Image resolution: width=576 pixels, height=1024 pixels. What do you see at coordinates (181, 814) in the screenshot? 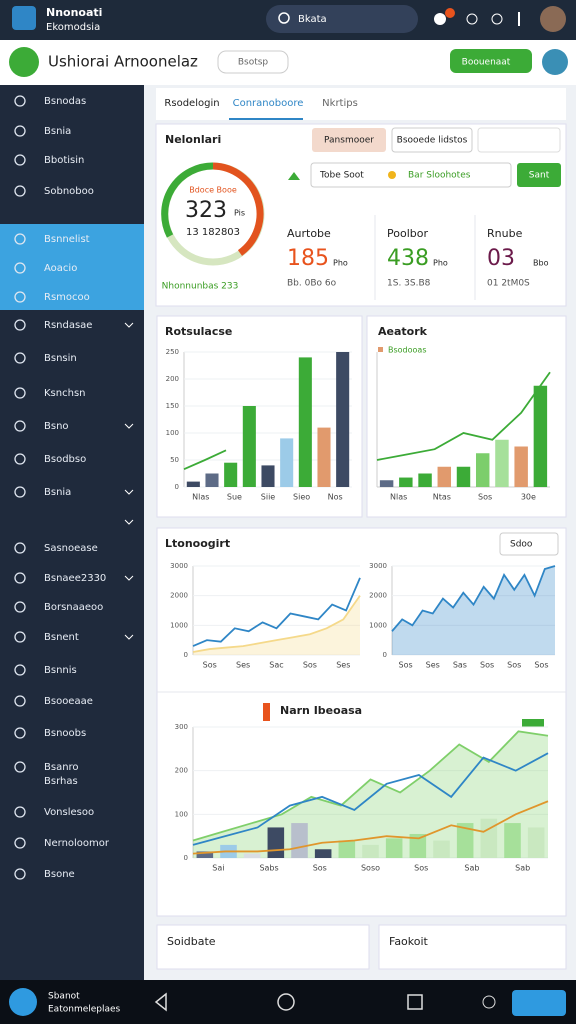
I see `y-tick-label: 100` at bounding box center [181, 814].